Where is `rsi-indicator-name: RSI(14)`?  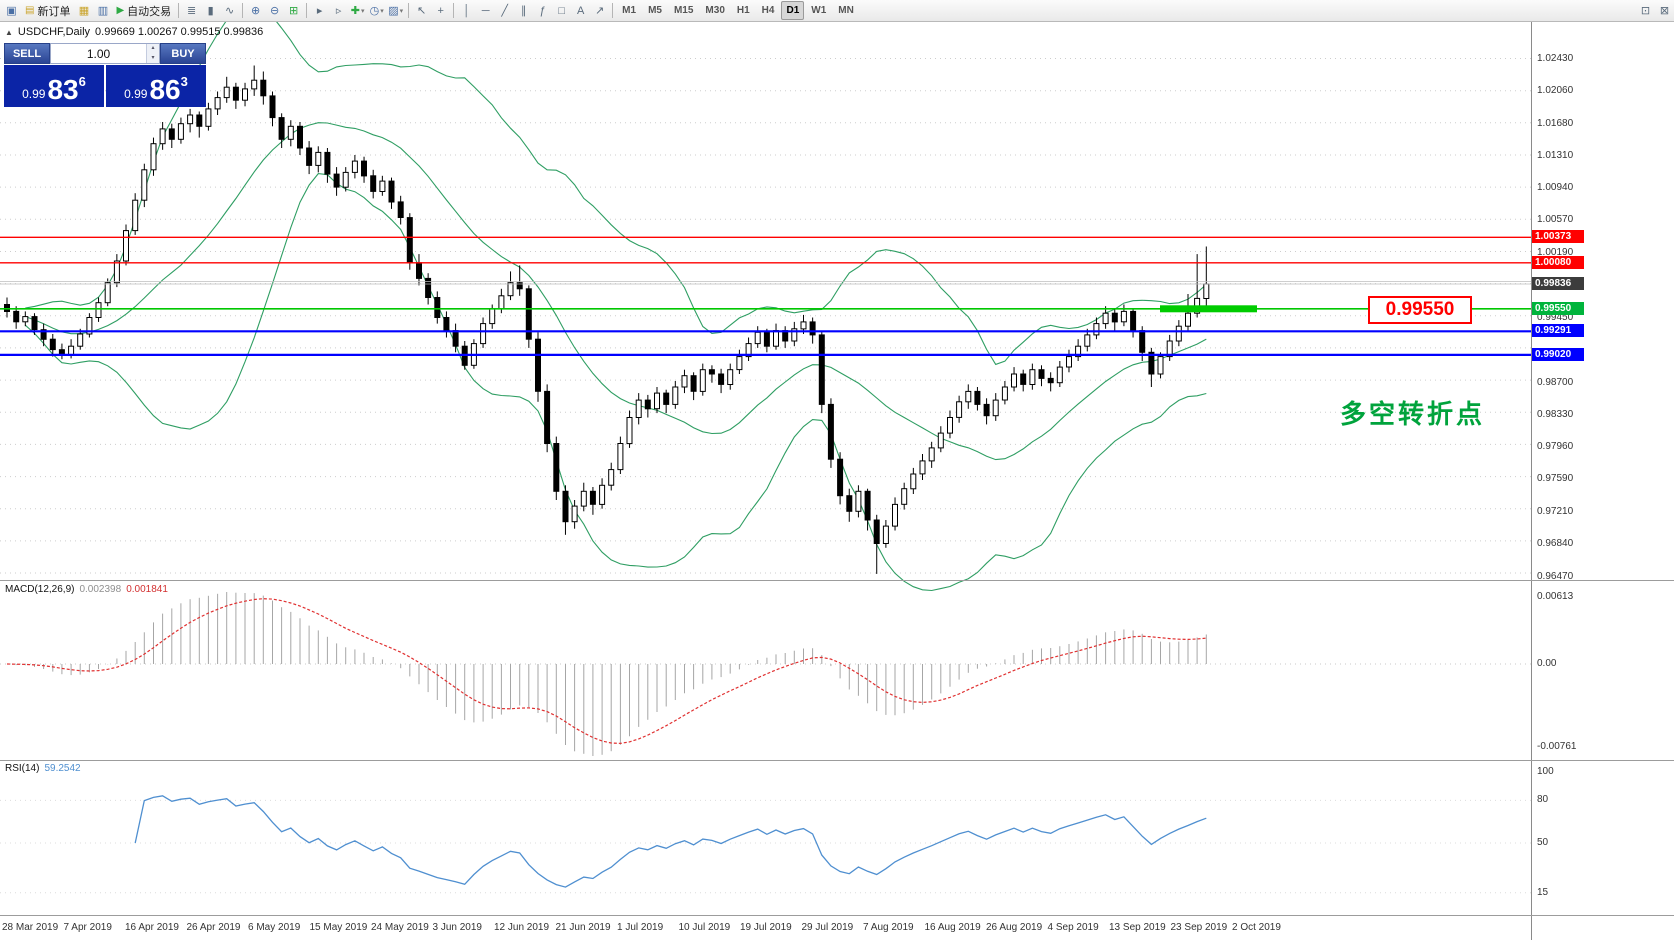
rsi-indicator-name: RSI(14) is located at coordinates (22, 768).